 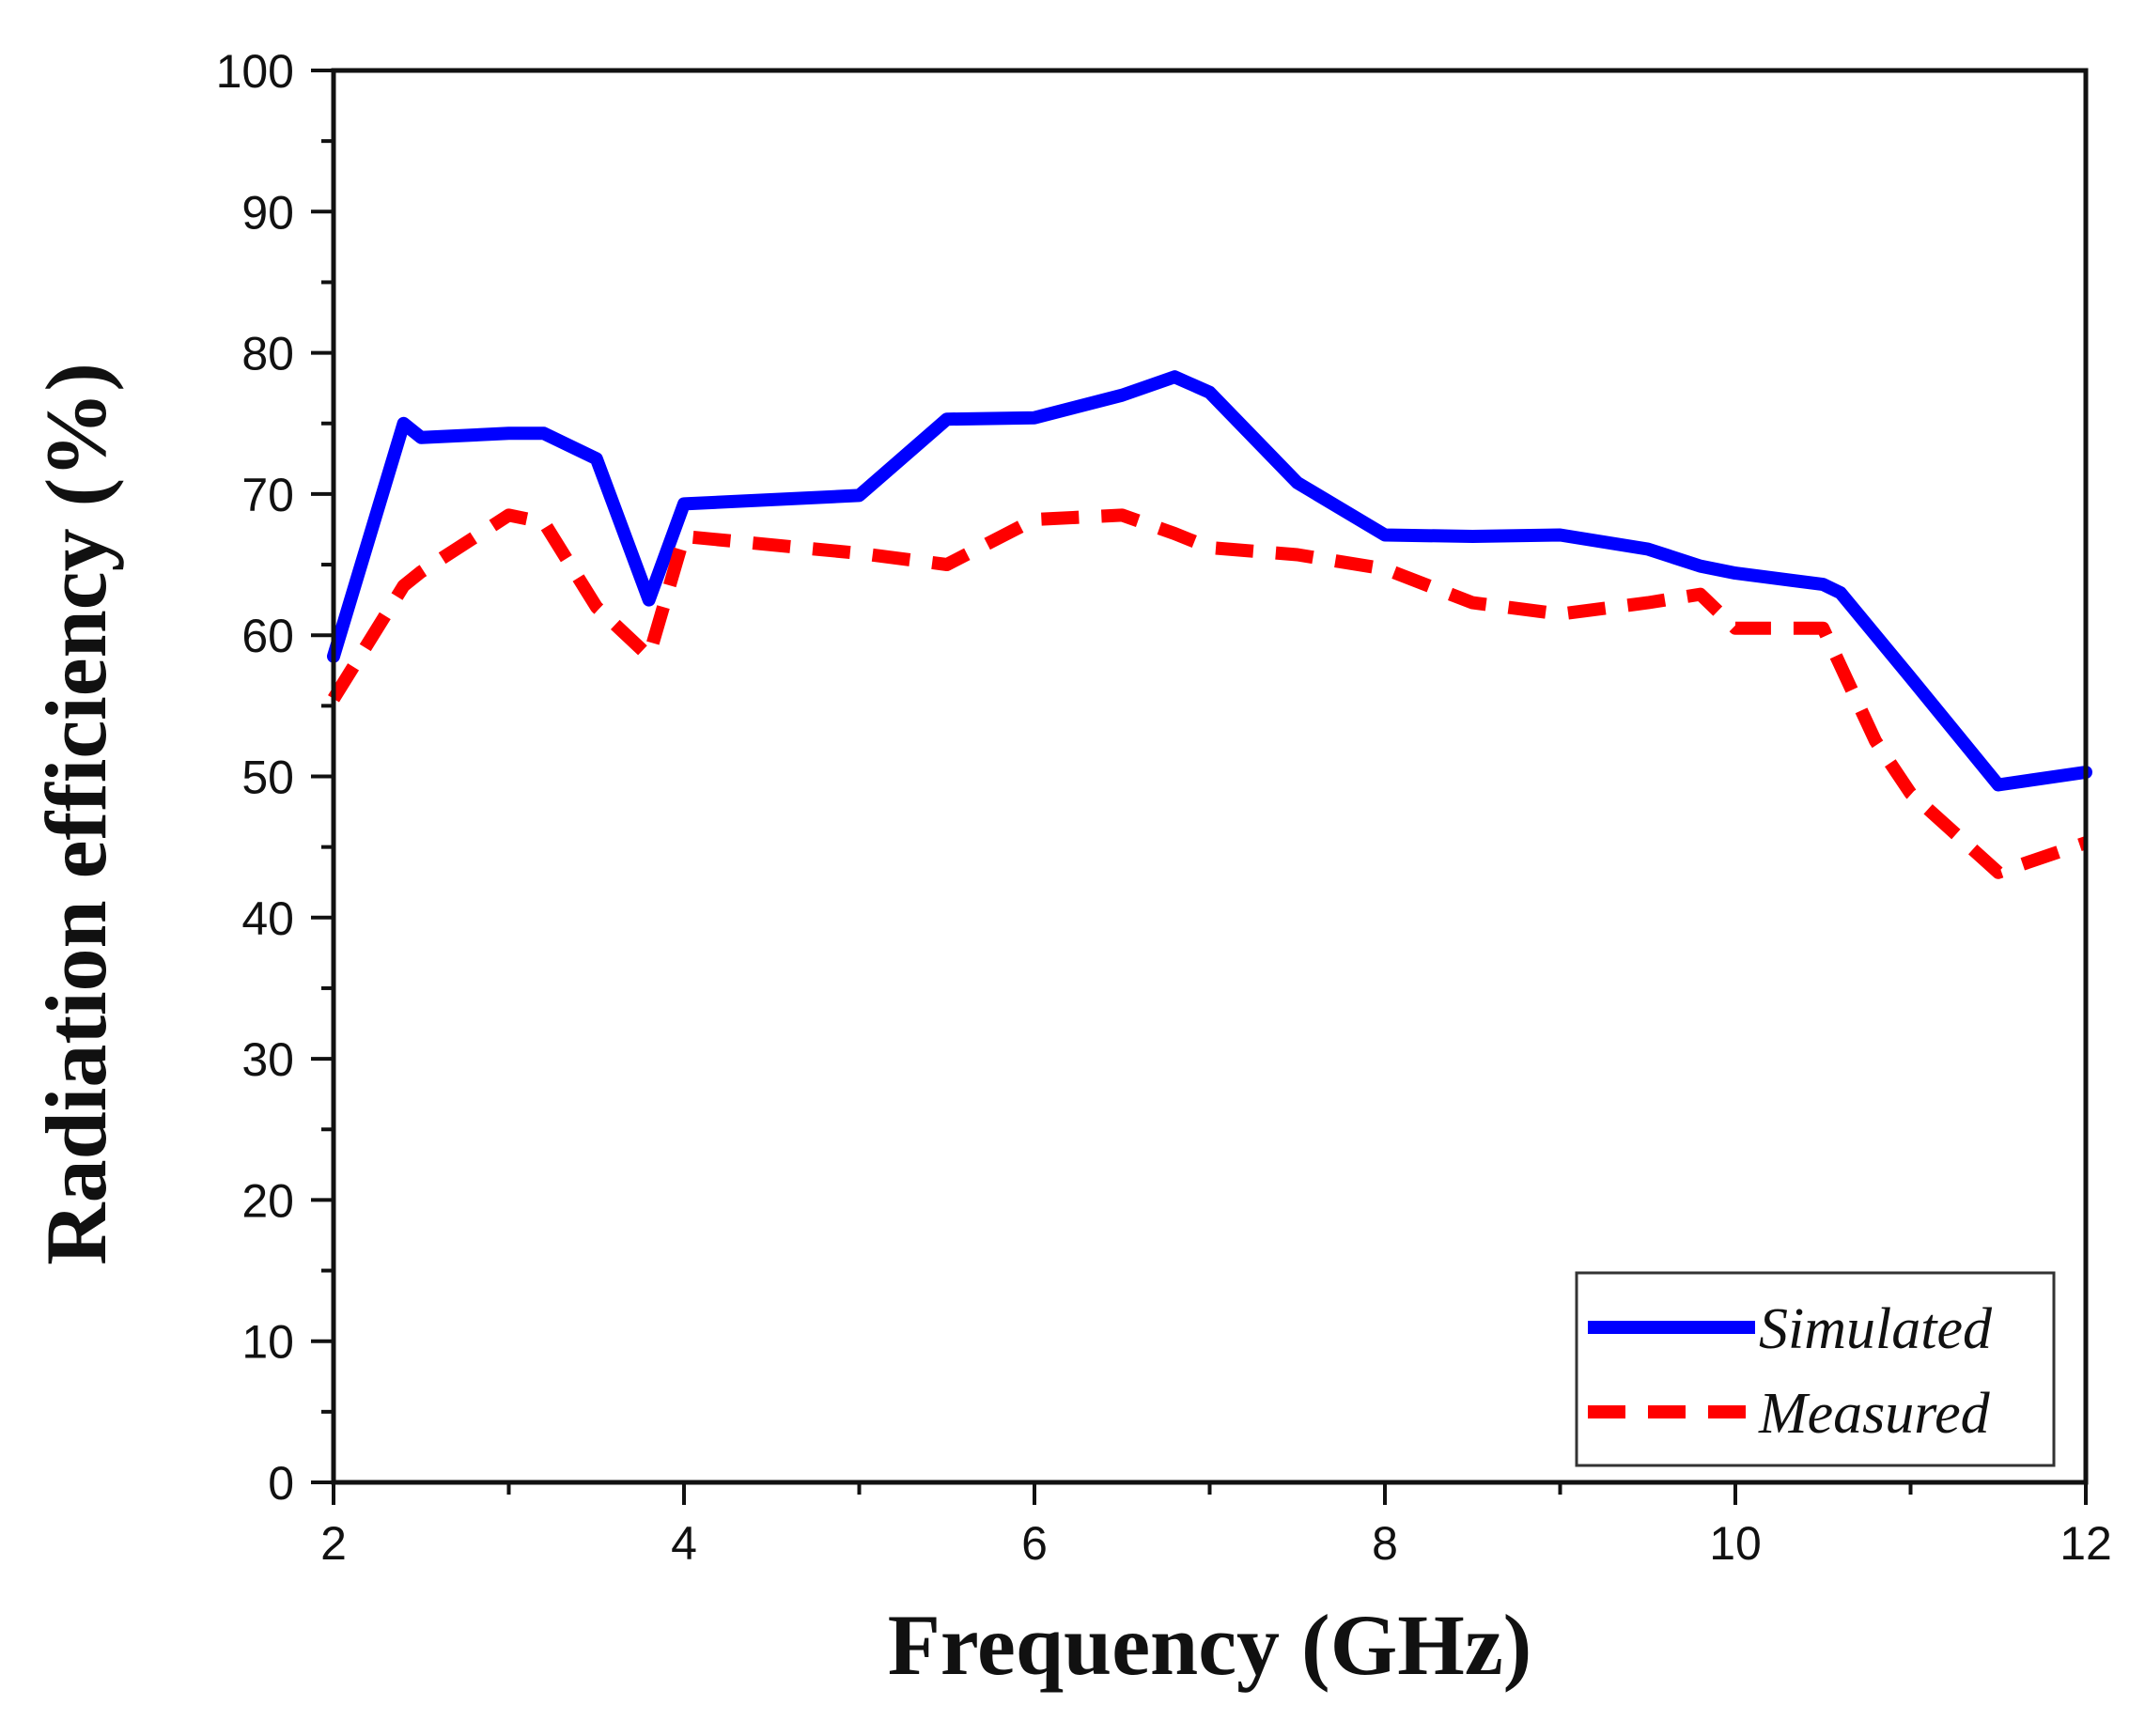 What do you see at coordinates (267, 636) in the screenshot?
I see `y-tick-label: 60` at bounding box center [267, 636].